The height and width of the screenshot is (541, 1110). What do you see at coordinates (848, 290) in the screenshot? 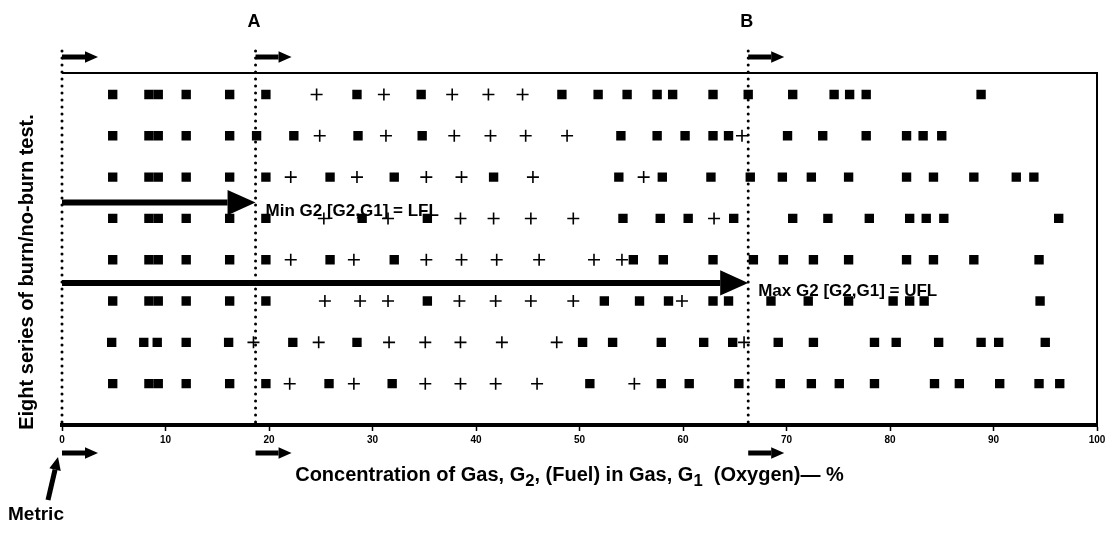
I see `annotation: Max G2 [G2,G1] = UFL` at bounding box center [848, 290].